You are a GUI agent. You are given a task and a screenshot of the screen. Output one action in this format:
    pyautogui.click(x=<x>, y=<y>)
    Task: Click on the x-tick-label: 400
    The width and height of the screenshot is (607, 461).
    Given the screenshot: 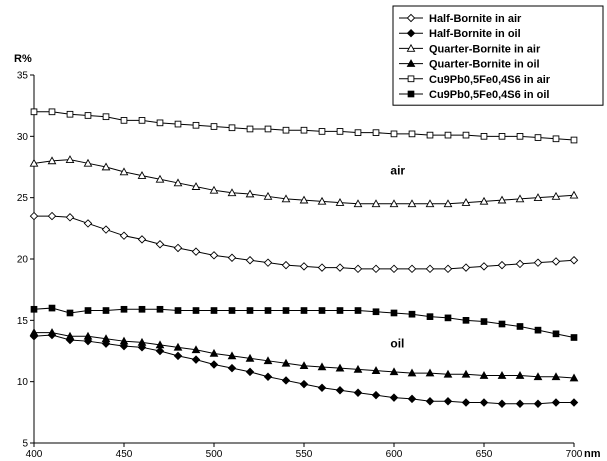 What is the action you would take?
    pyautogui.click(x=34, y=454)
    